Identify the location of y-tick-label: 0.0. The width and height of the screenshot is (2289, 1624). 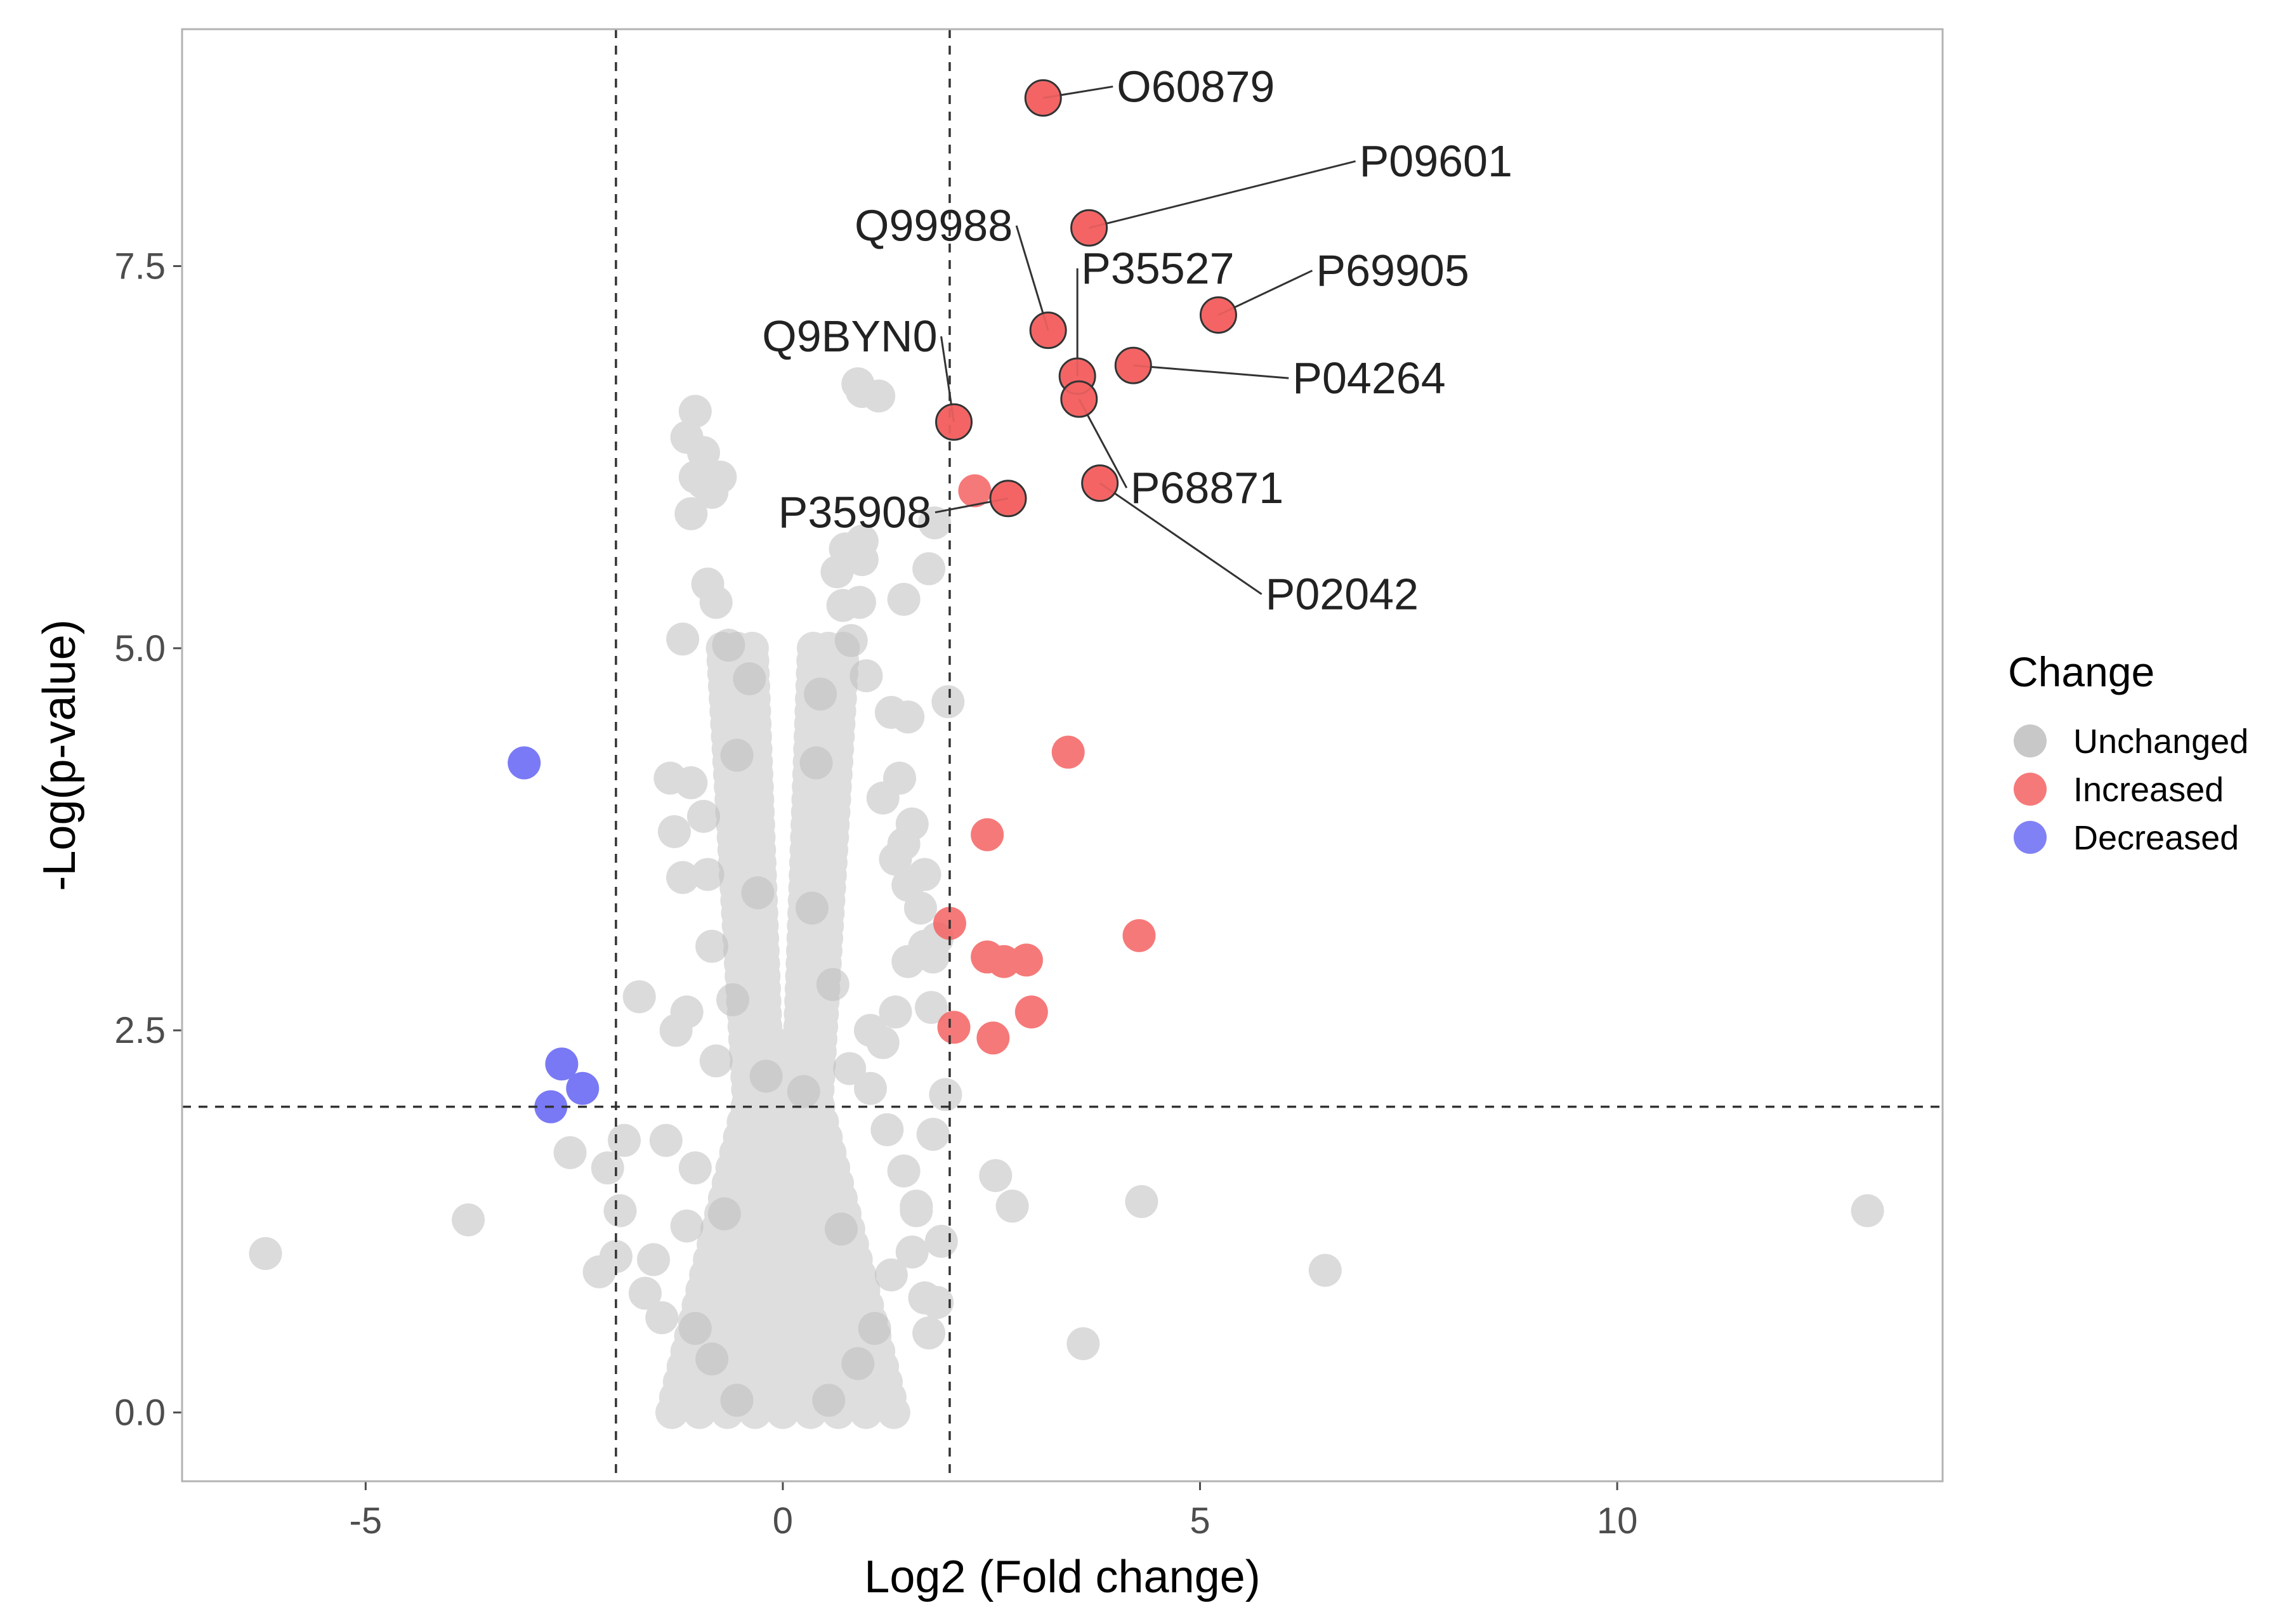
(140, 1413).